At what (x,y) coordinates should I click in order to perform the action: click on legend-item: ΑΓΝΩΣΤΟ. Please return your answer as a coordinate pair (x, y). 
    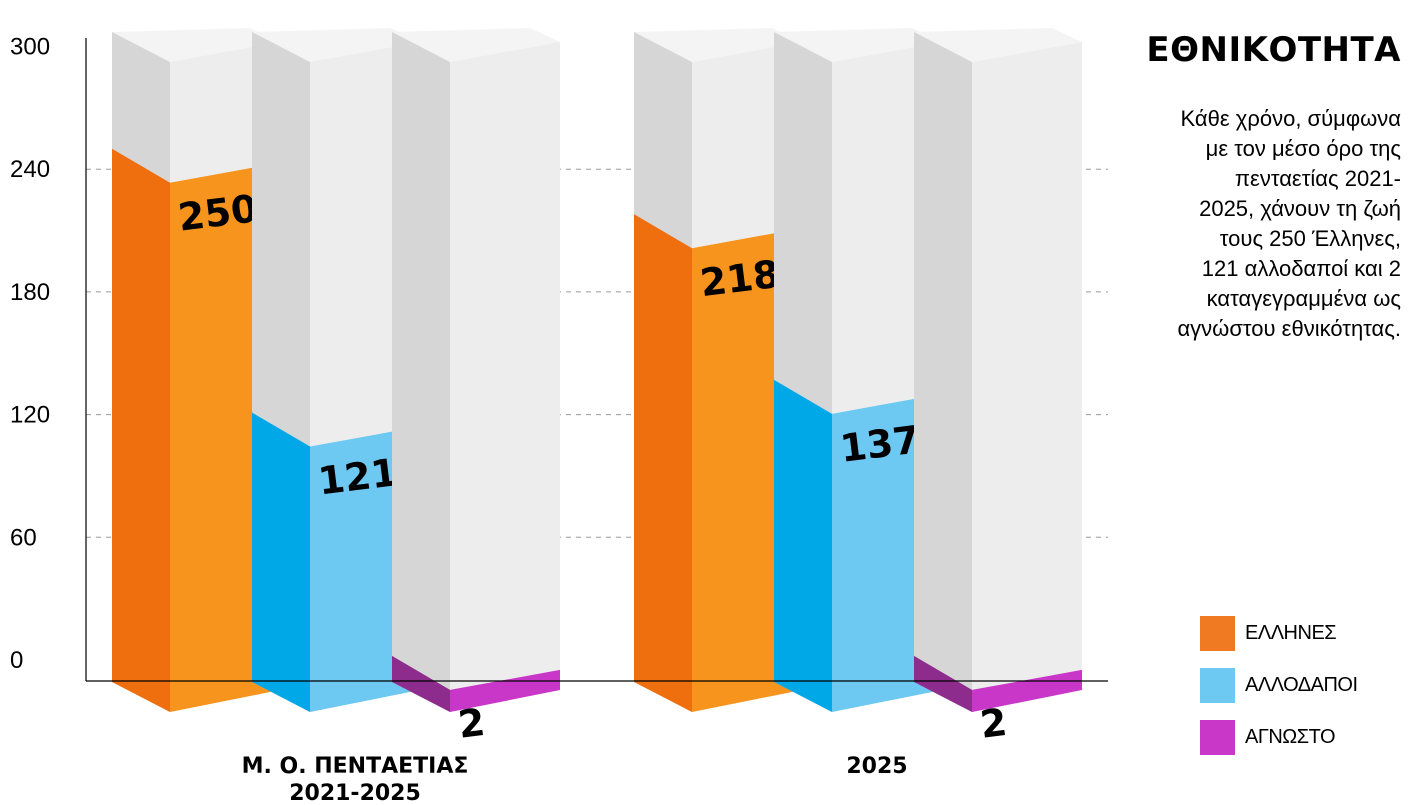
    Looking at the image, I should click on (1302, 737).